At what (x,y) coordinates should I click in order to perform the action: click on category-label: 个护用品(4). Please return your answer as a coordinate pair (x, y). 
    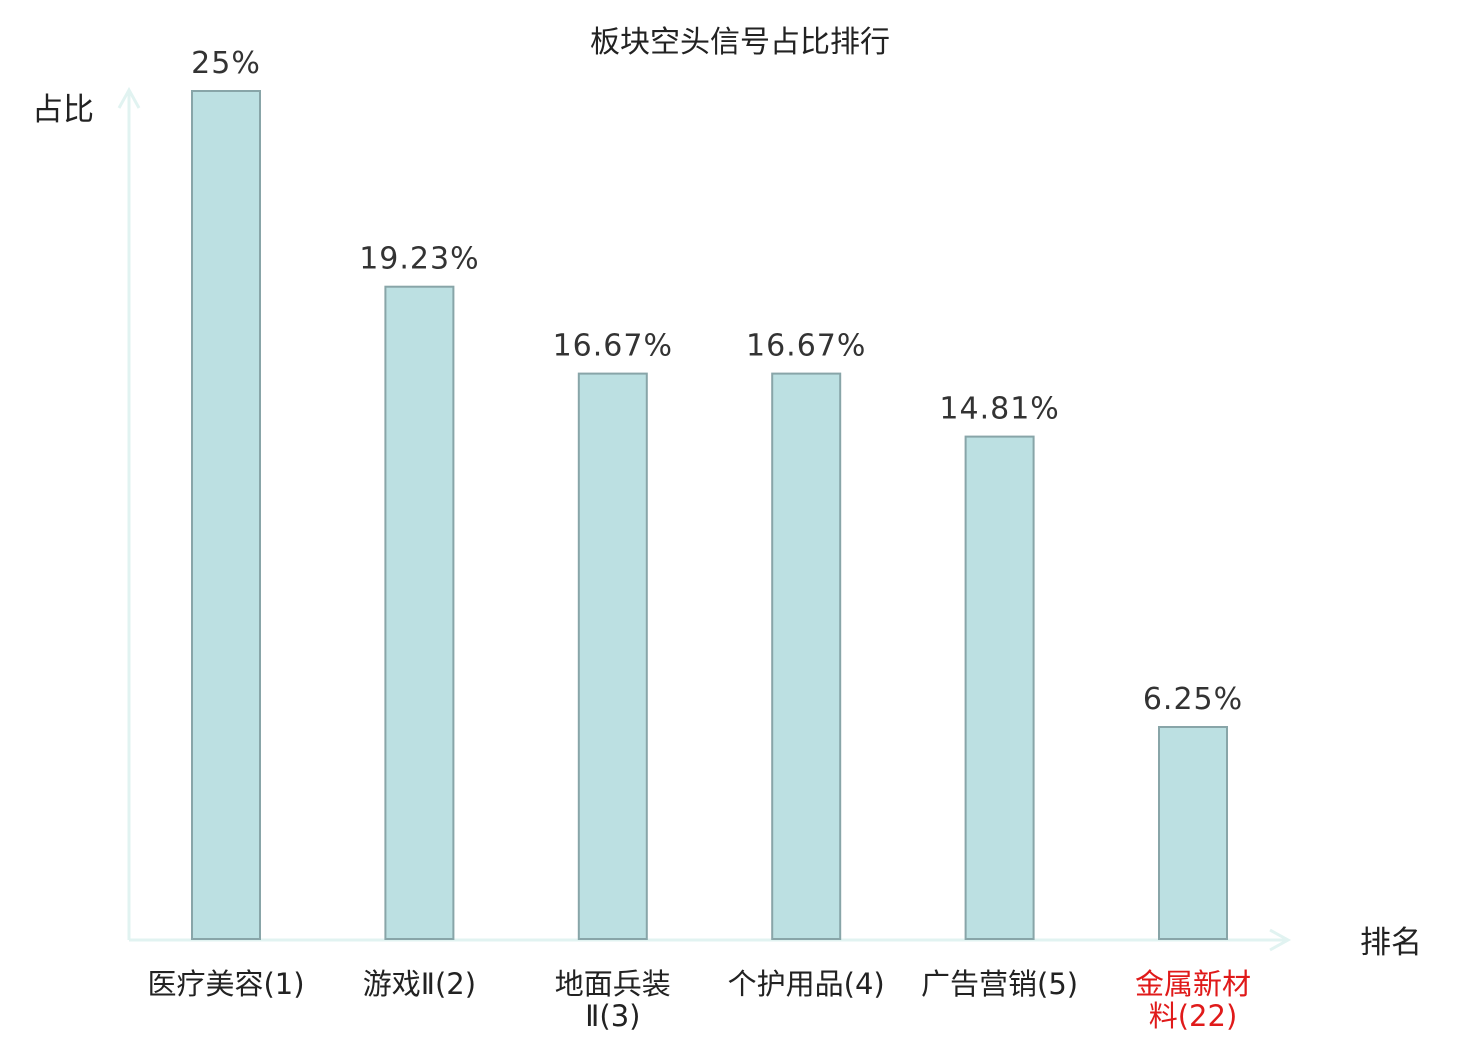
    Looking at the image, I should click on (806, 984).